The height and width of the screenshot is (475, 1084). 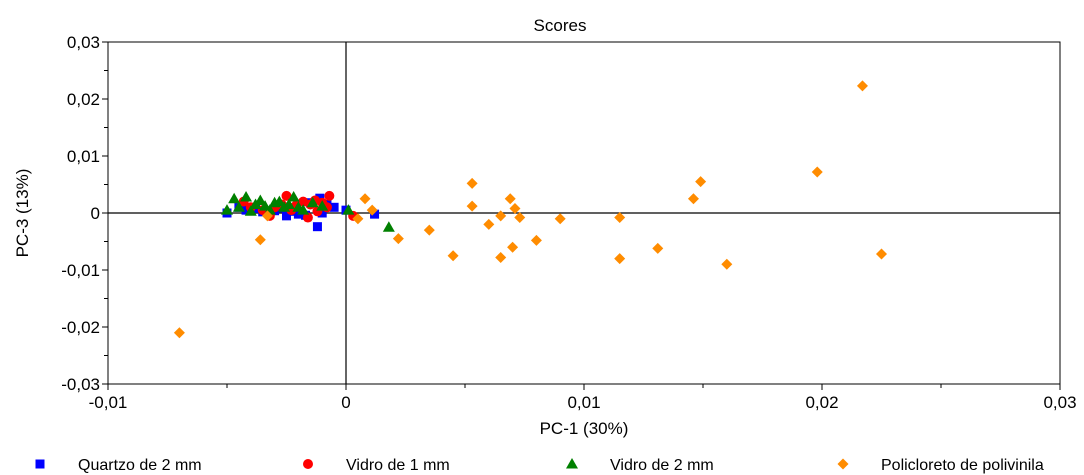 I want to click on y-tick-label: 0,02, so click(x=83, y=99).